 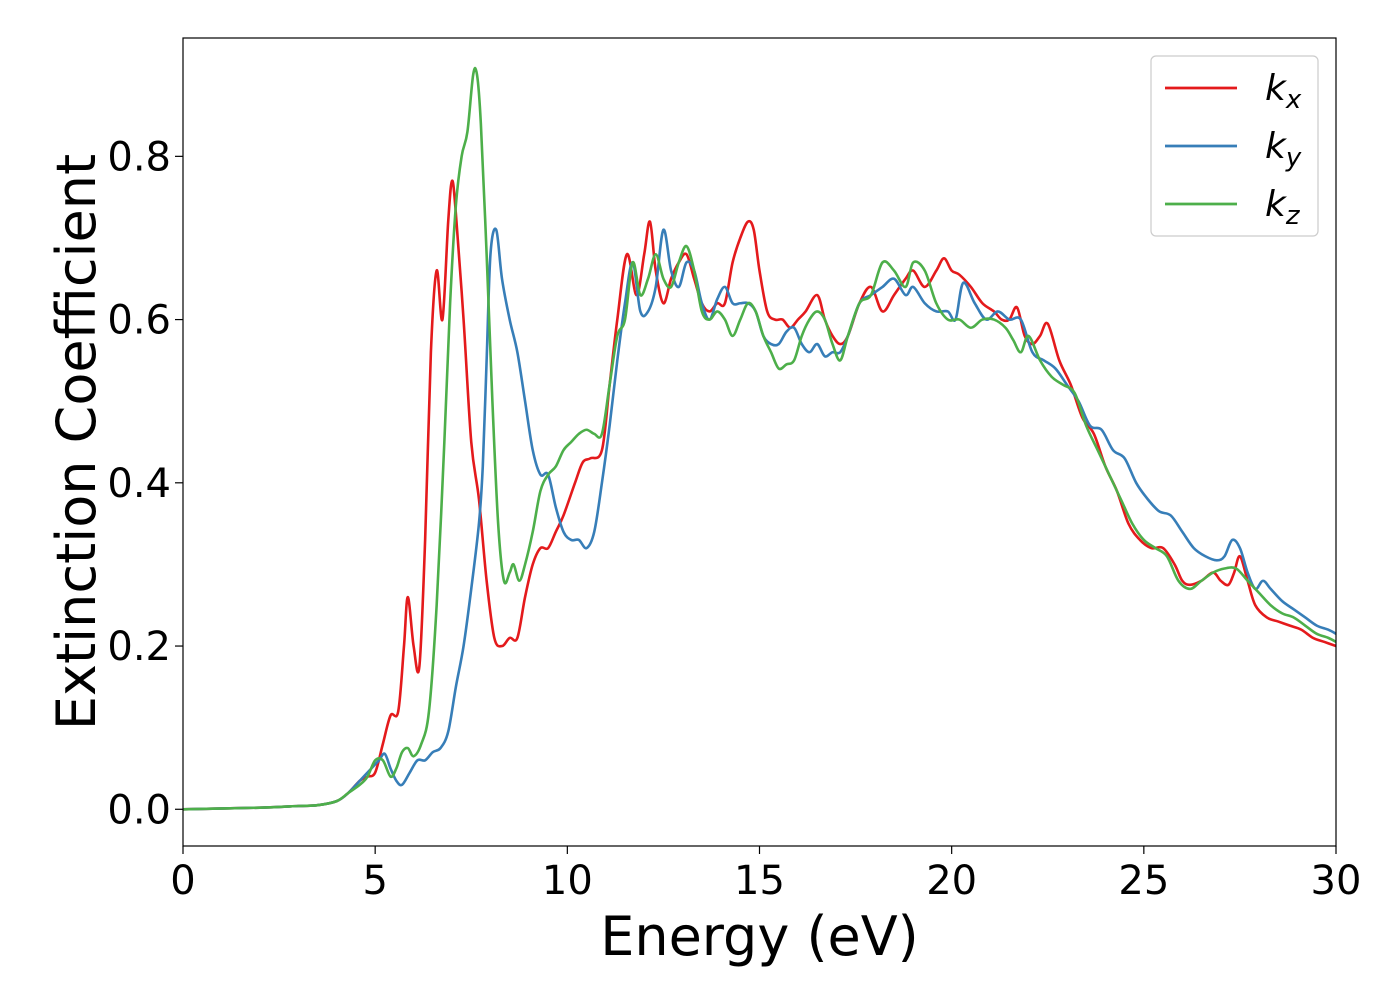 What do you see at coordinates (139, 157) in the screenshot?
I see `y-tick-label: 0.8` at bounding box center [139, 157].